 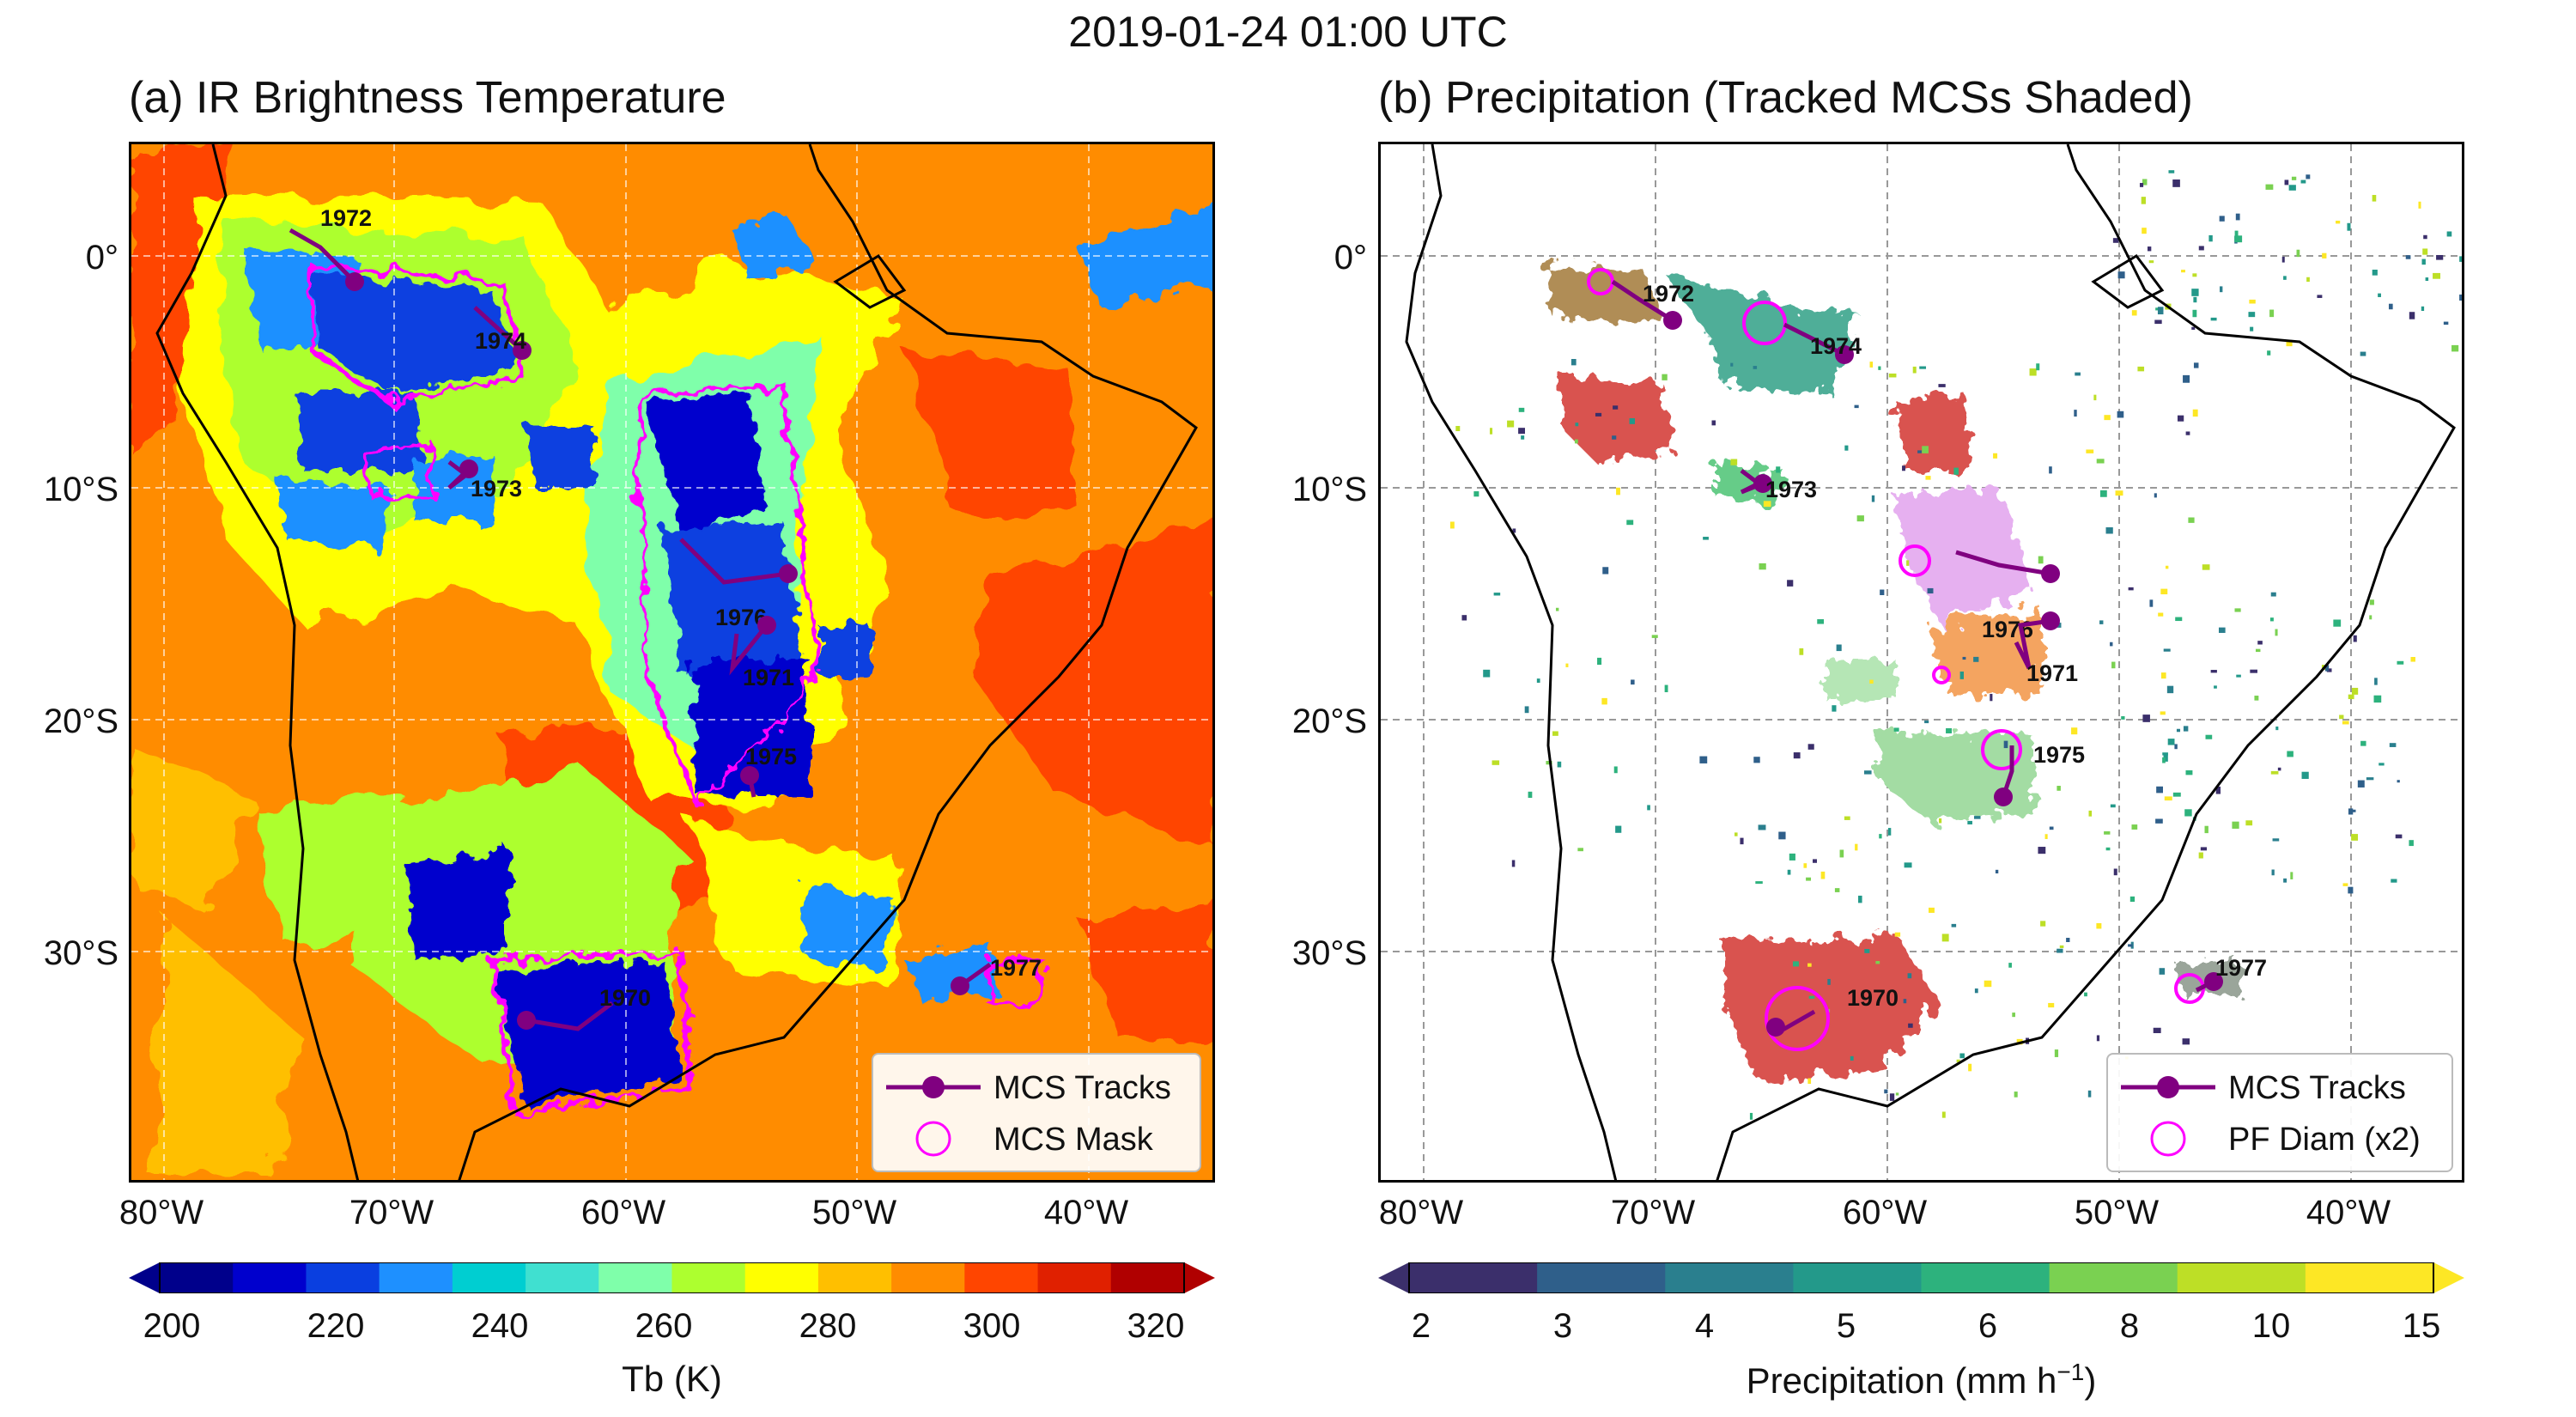 What do you see at coordinates (101, 258) in the screenshot?
I see `panel-a-lat-0: 0°` at bounding box center [101, 258].